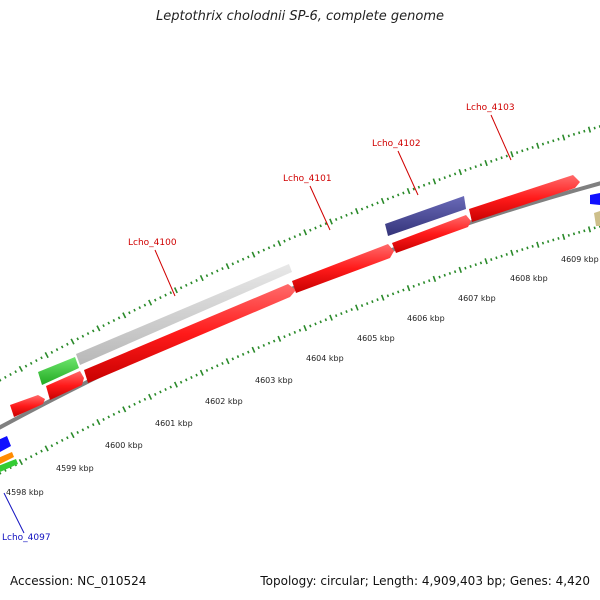 This screenshot has height=600, width=600. Describe the element at coordinates (224, 401) in the screenshot. I see `scale-label: 4602 kbp` at that location.